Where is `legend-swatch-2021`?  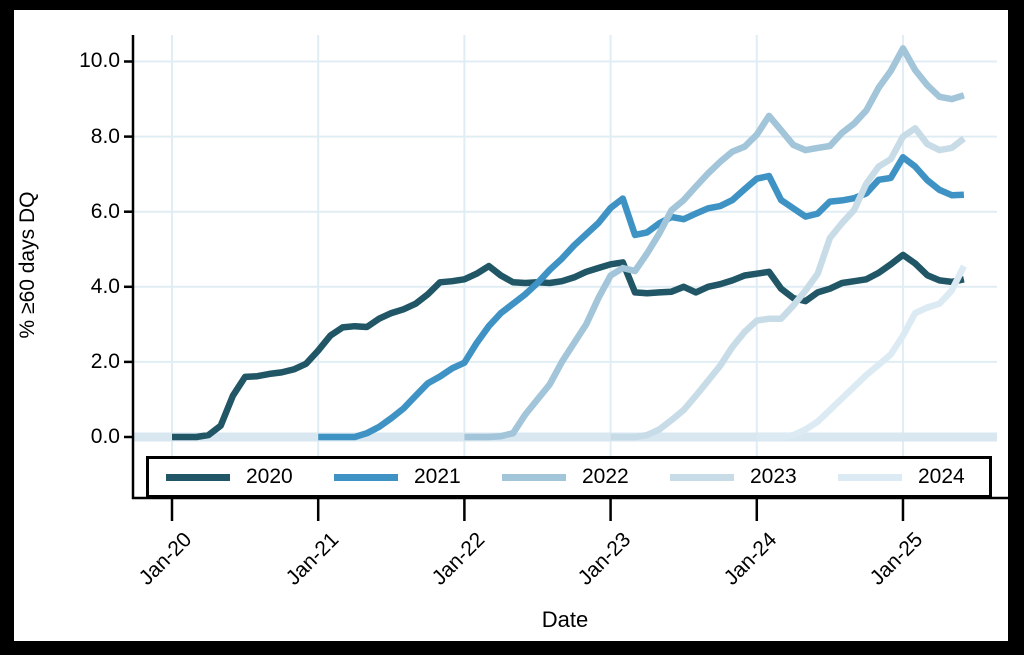
legend-swatch-2021 is located at coordinates (366, 477).